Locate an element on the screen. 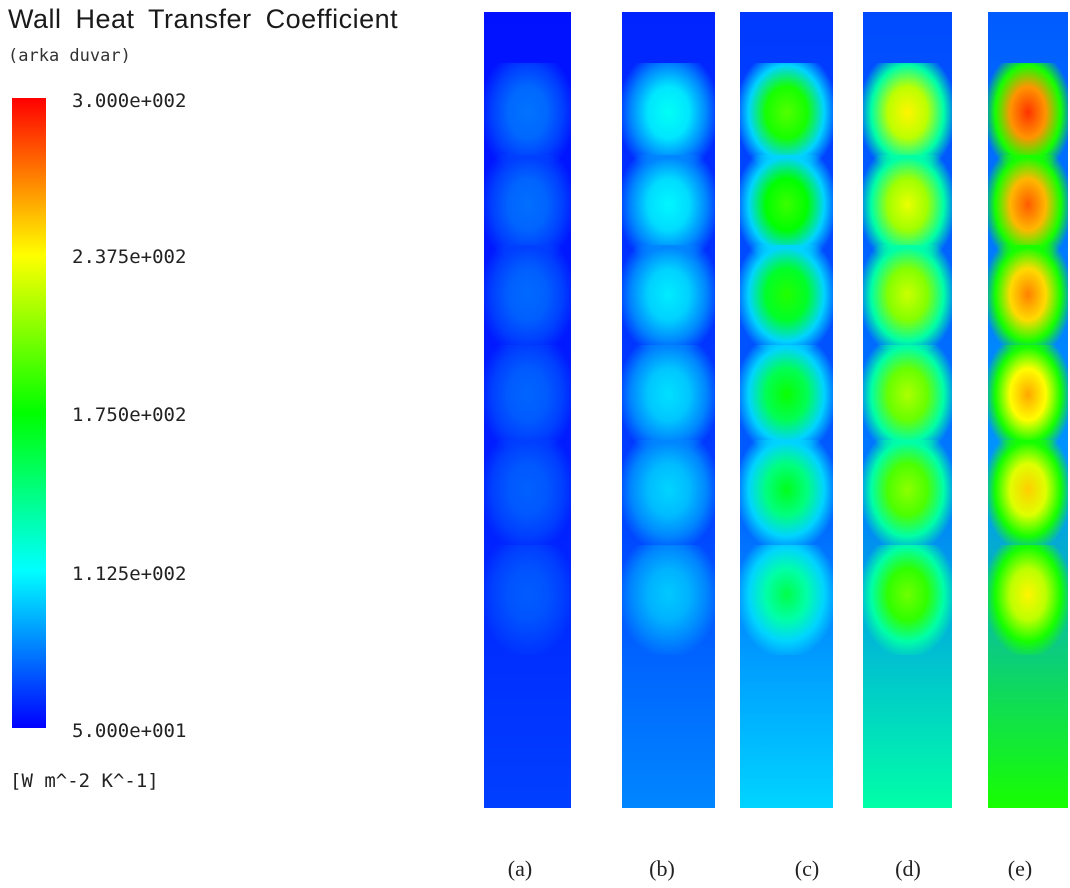 Image resolution: width=1070 pixels, height=888 pixels. colorbar-tick-label: 1.125e+002 is located at coordinates (129, 574).